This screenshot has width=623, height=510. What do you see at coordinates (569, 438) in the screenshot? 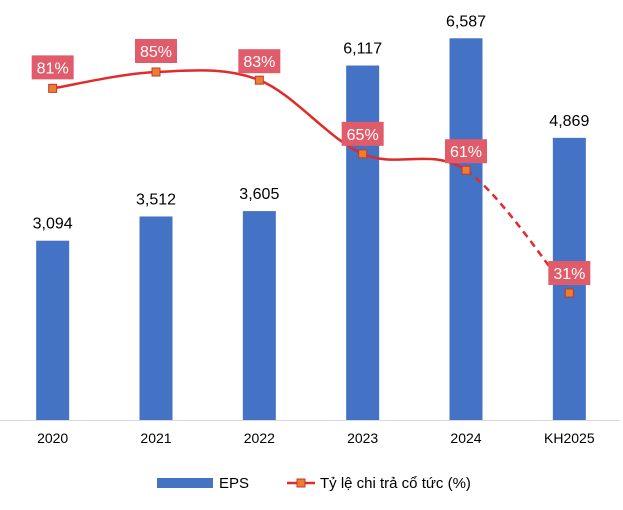
I see `x-tick-label: KH2025` at bounding box center [569, 438].